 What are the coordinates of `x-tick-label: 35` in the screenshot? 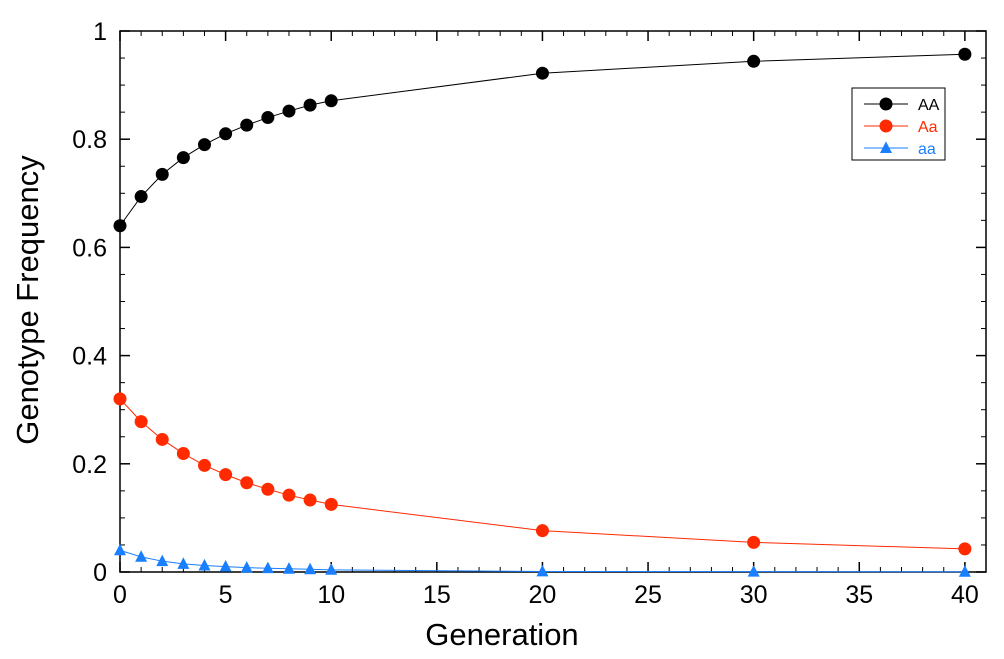 It's located at (859, 595).